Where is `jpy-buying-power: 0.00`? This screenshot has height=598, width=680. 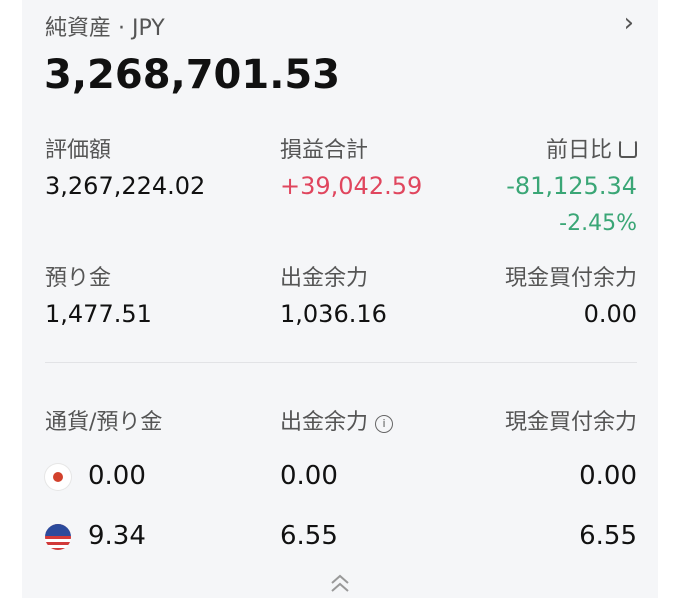
jpy-buying-power: 0.00 is located at coordinates (608, 476).